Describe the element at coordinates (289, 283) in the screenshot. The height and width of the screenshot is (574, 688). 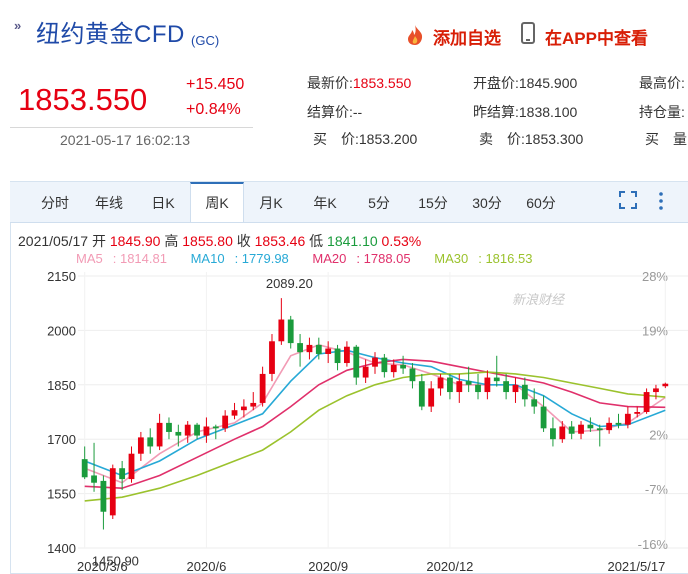
I see `high-annotation: 2089.20` at that location.